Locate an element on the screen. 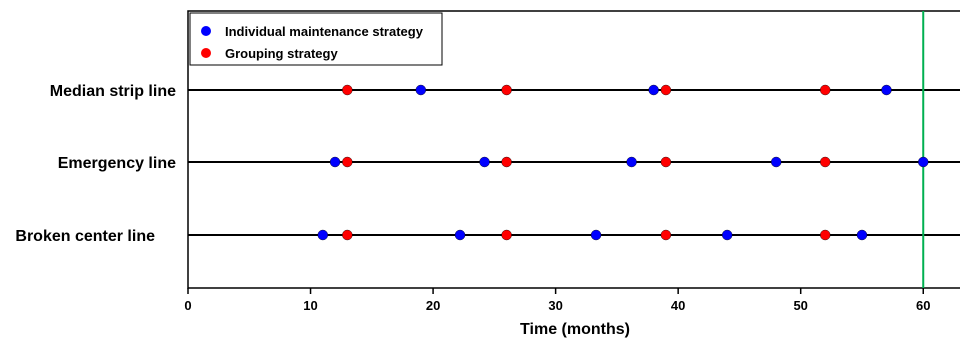 The image size is (960, 345). x-tick-label: 50 is located at coordinates (800, 305).